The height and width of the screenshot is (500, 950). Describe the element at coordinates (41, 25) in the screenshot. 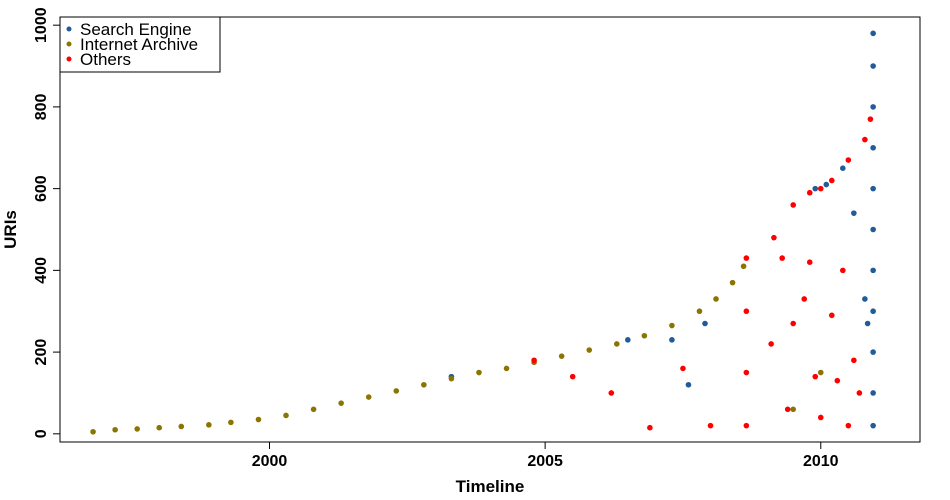

I see `y-tick-label: 1000` at that location.